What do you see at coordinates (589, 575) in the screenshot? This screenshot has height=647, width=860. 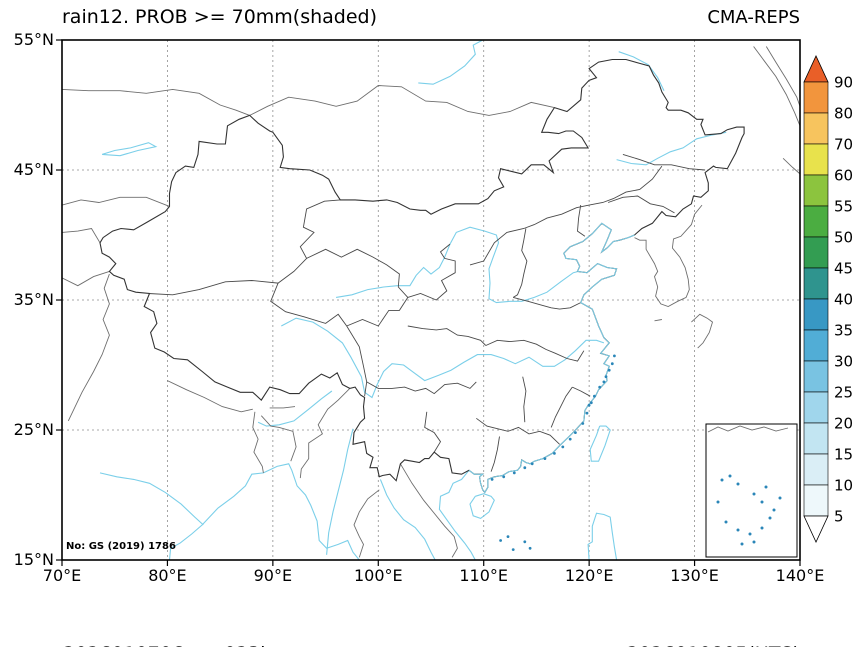 I see `x-tick-label: 120°E` at bounding box center [589, 575].